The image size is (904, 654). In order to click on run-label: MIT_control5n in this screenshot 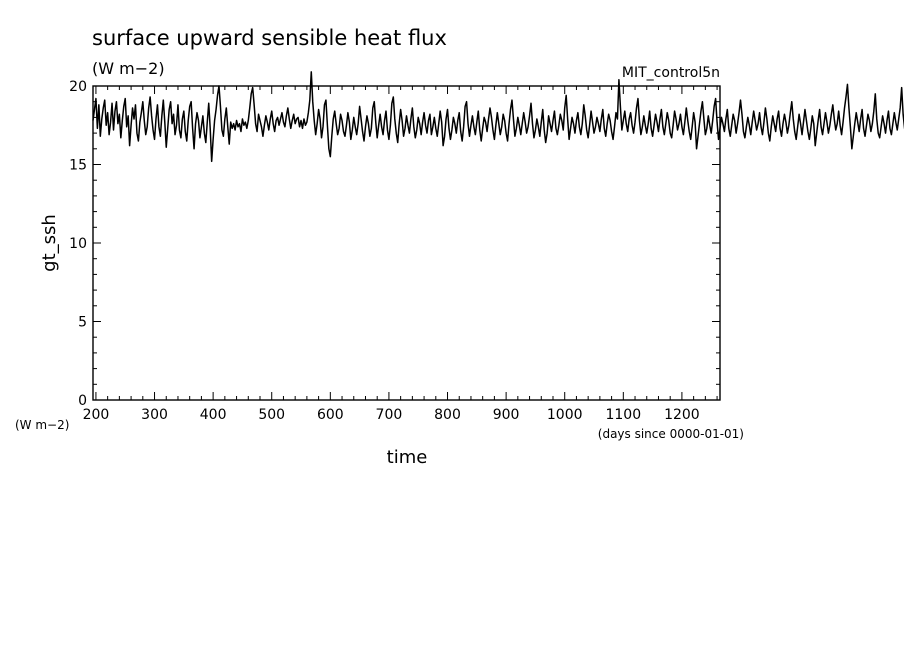, I will do `click(671, 73)`.